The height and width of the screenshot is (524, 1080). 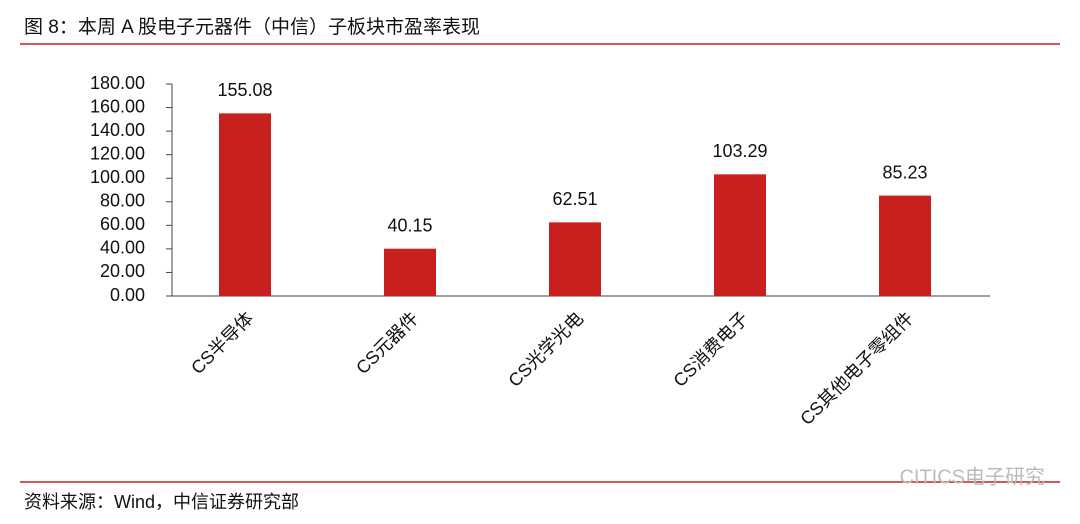 I want to click on y-tick-label: 140.00, so click(x=117, y=130).